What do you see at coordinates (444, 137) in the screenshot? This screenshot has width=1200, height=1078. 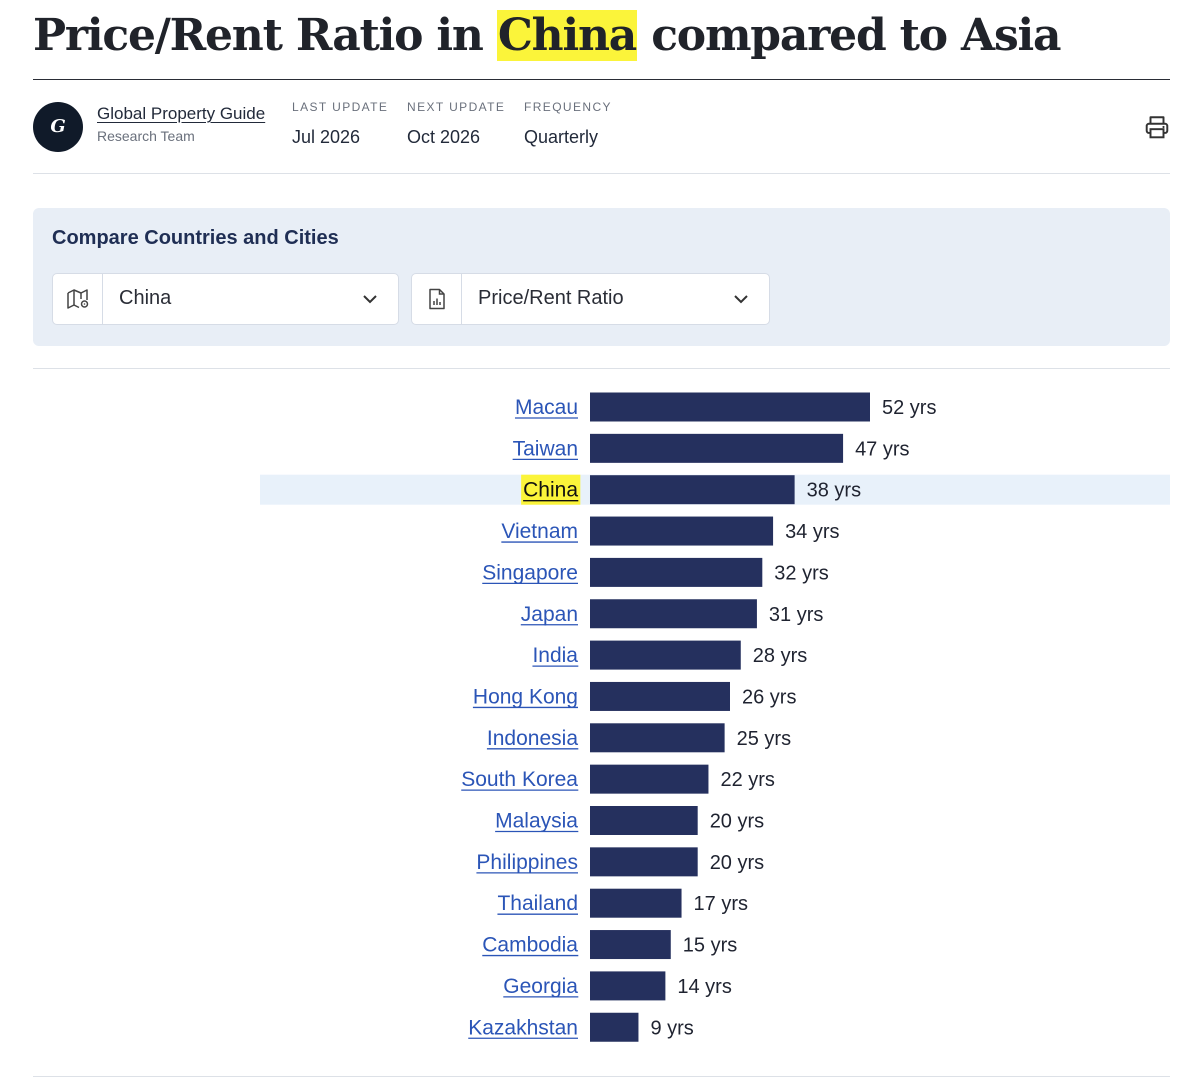 I see `next-update-value: Oct 2026` at bounding box center [444, 137].